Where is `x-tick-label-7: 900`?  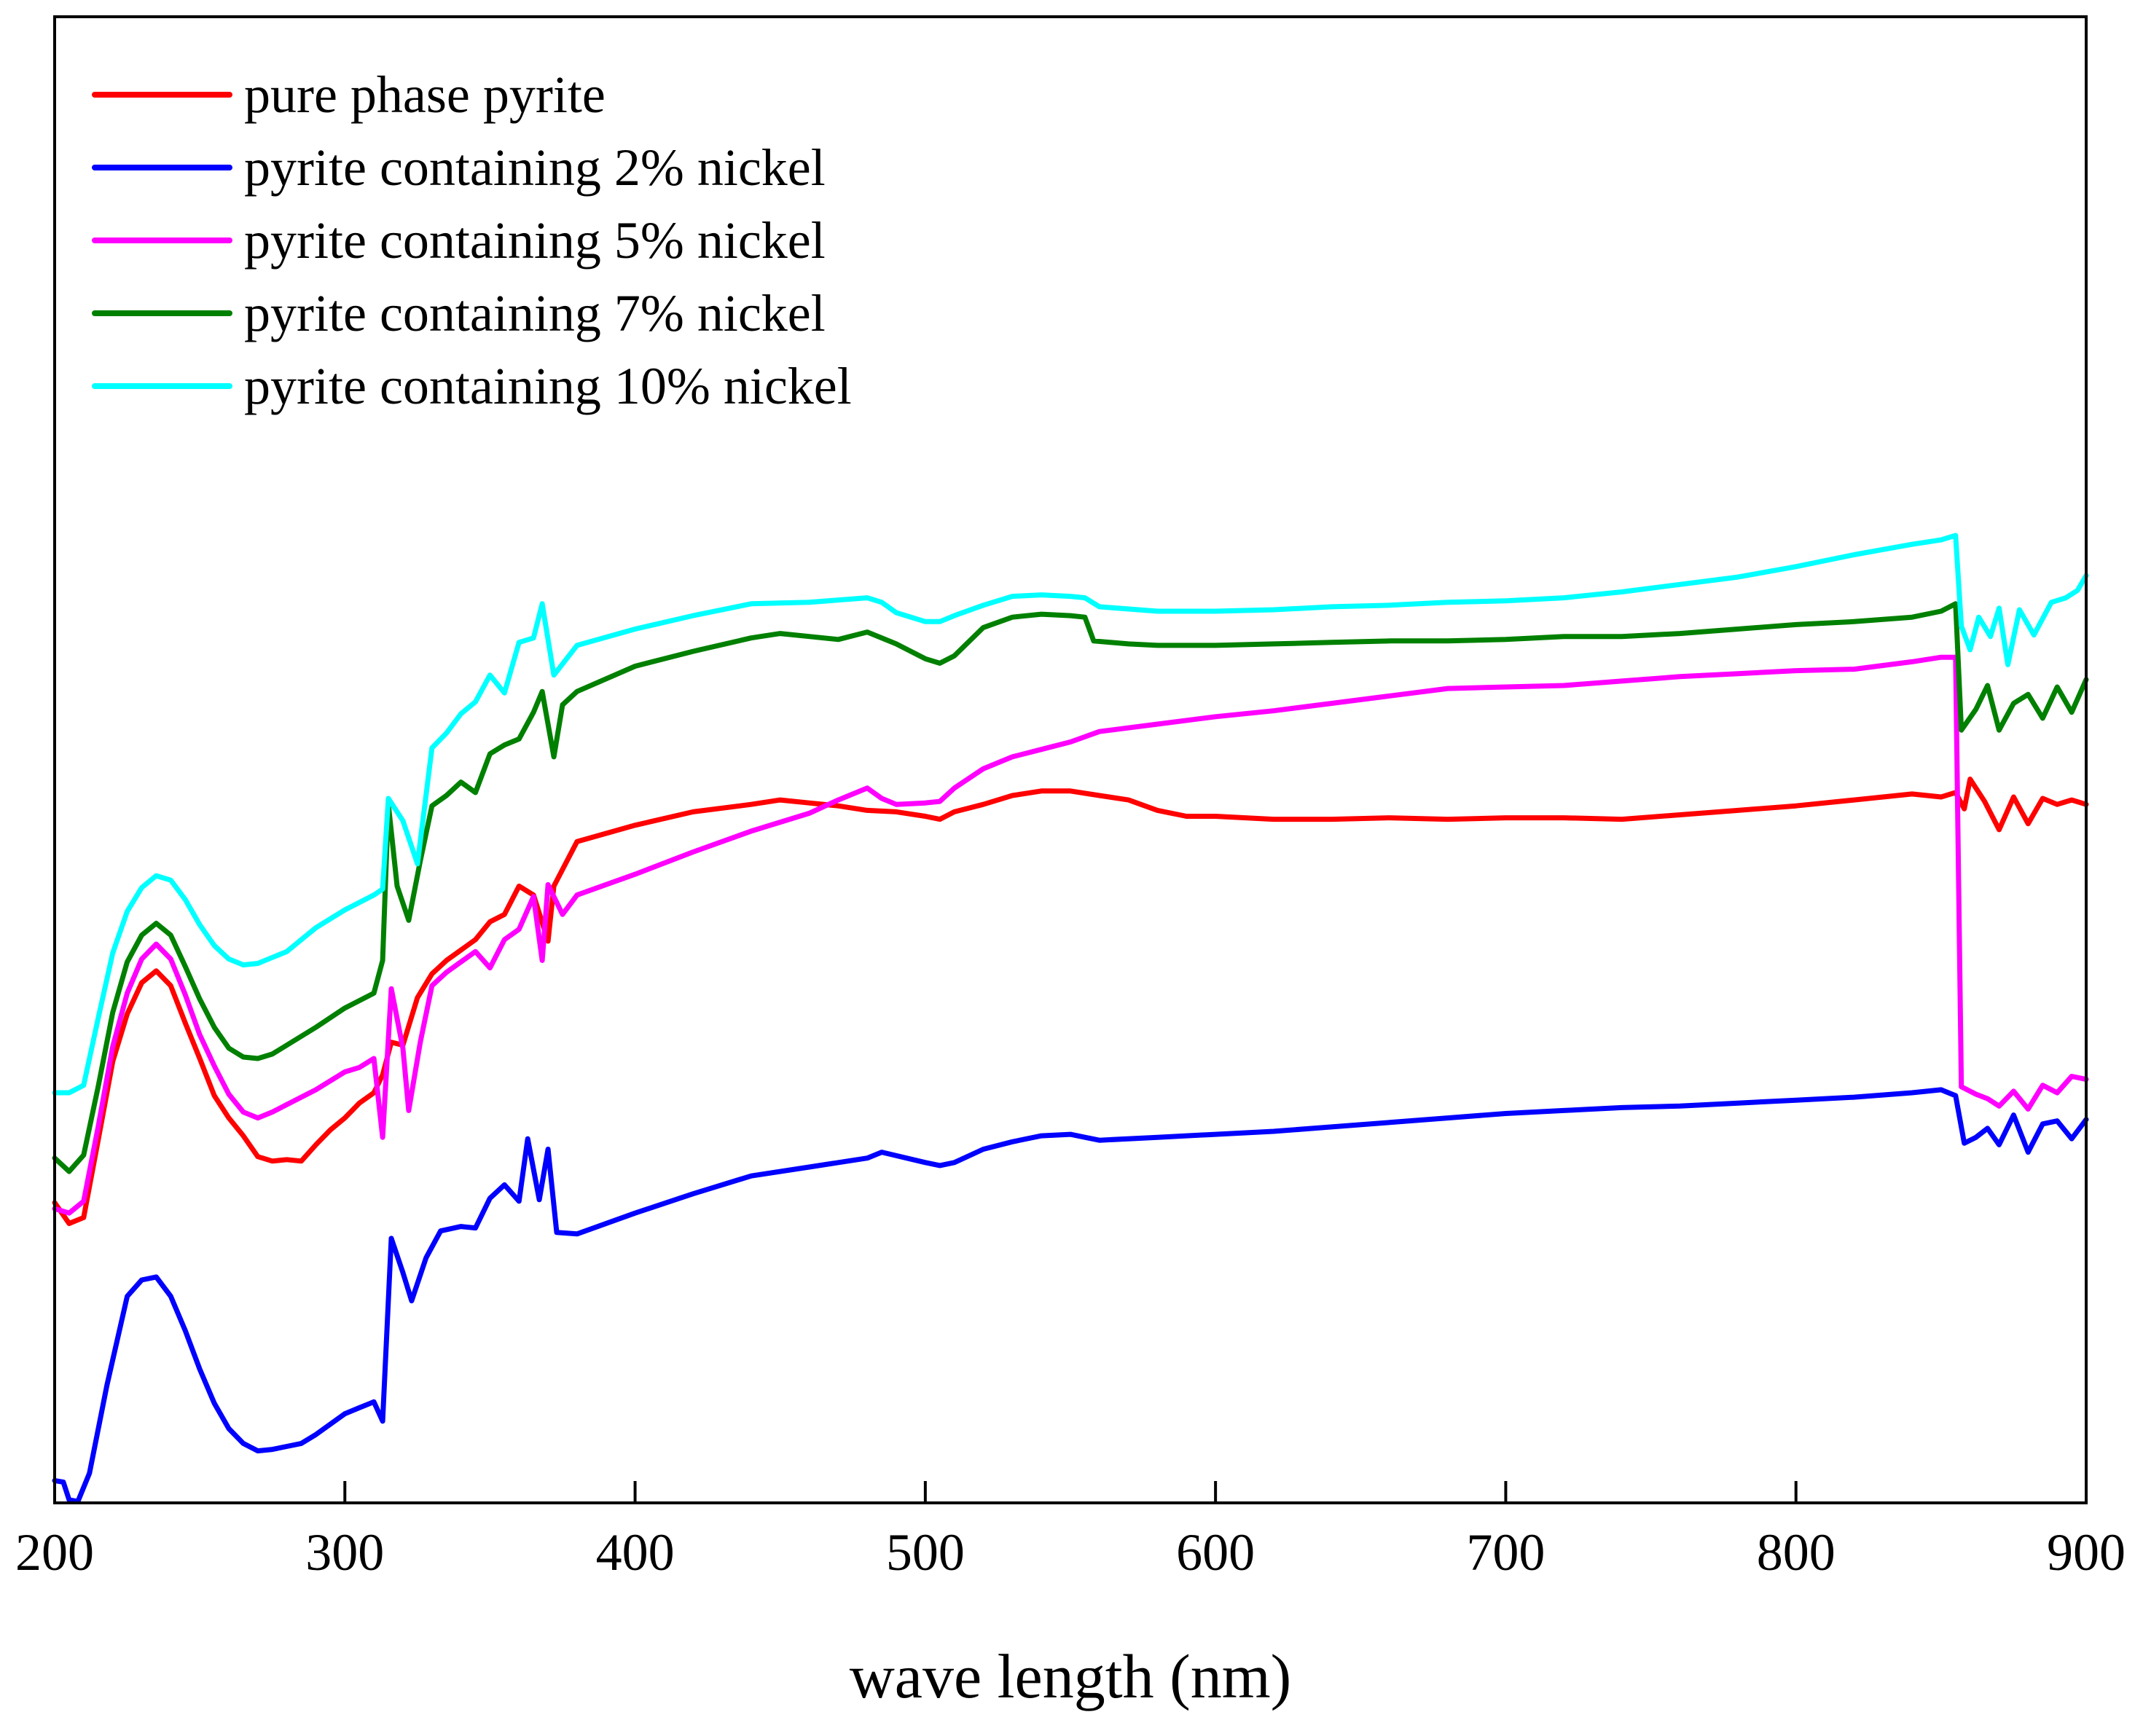 x-tick-label-7: 900 is located at coordinates (2086, 1552).